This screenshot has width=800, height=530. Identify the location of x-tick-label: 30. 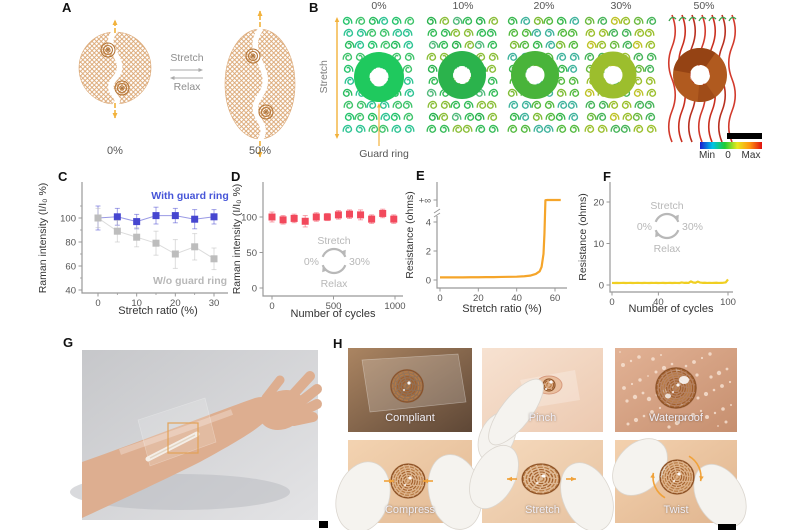
(214, 303).